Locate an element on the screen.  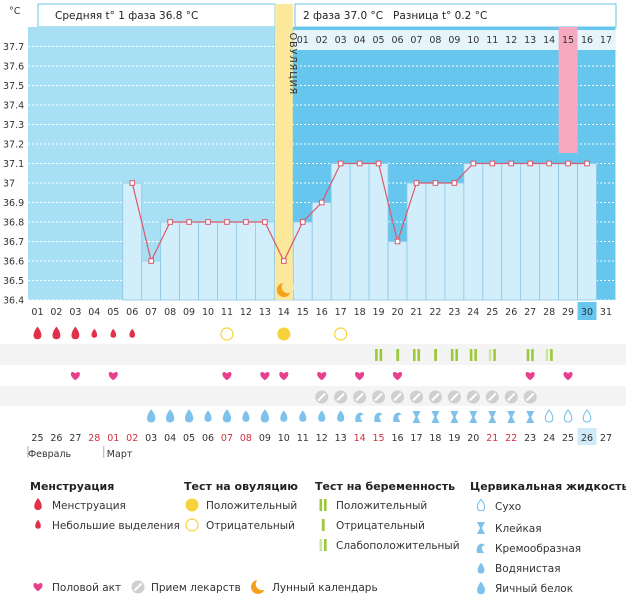
cycle-day-label: 15 is located at coordinates (303, 312).